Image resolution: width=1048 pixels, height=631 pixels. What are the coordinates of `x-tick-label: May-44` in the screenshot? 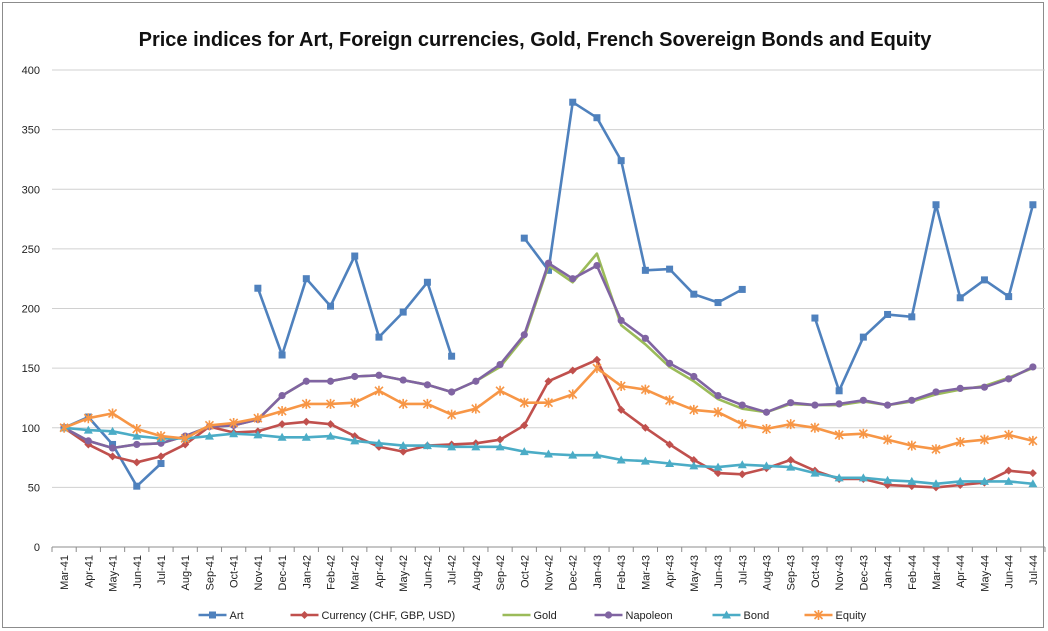 It's located at (985, 573).